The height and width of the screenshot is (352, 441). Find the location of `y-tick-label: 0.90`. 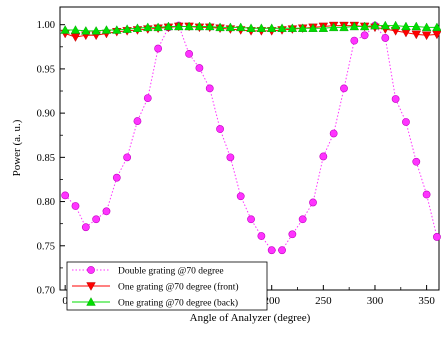

y-tick-label: 0.90 is located at coordinates (46, 114).